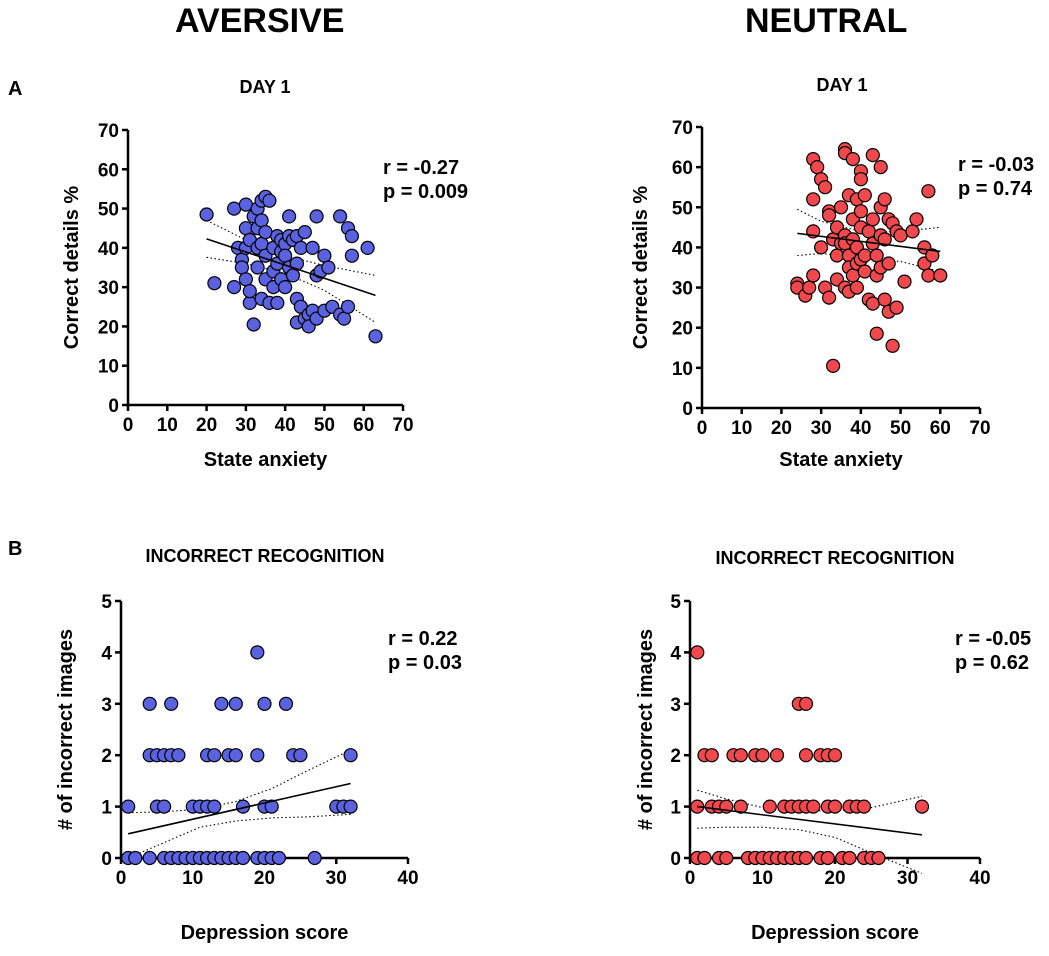  I want to click on correlation-r-annotation: r = -0.05, so click(993, 639).